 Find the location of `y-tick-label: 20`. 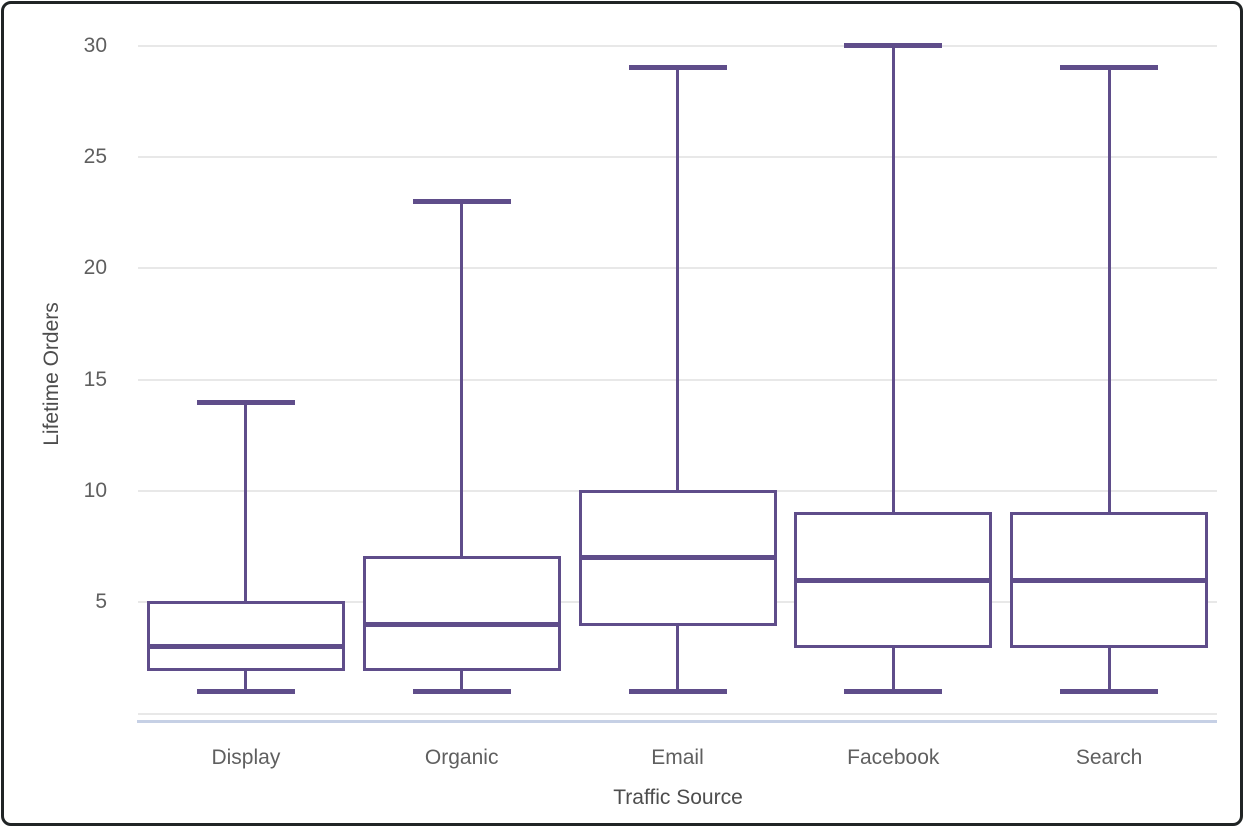

y-tick-label: 20 is located at coordinates (95, 268).